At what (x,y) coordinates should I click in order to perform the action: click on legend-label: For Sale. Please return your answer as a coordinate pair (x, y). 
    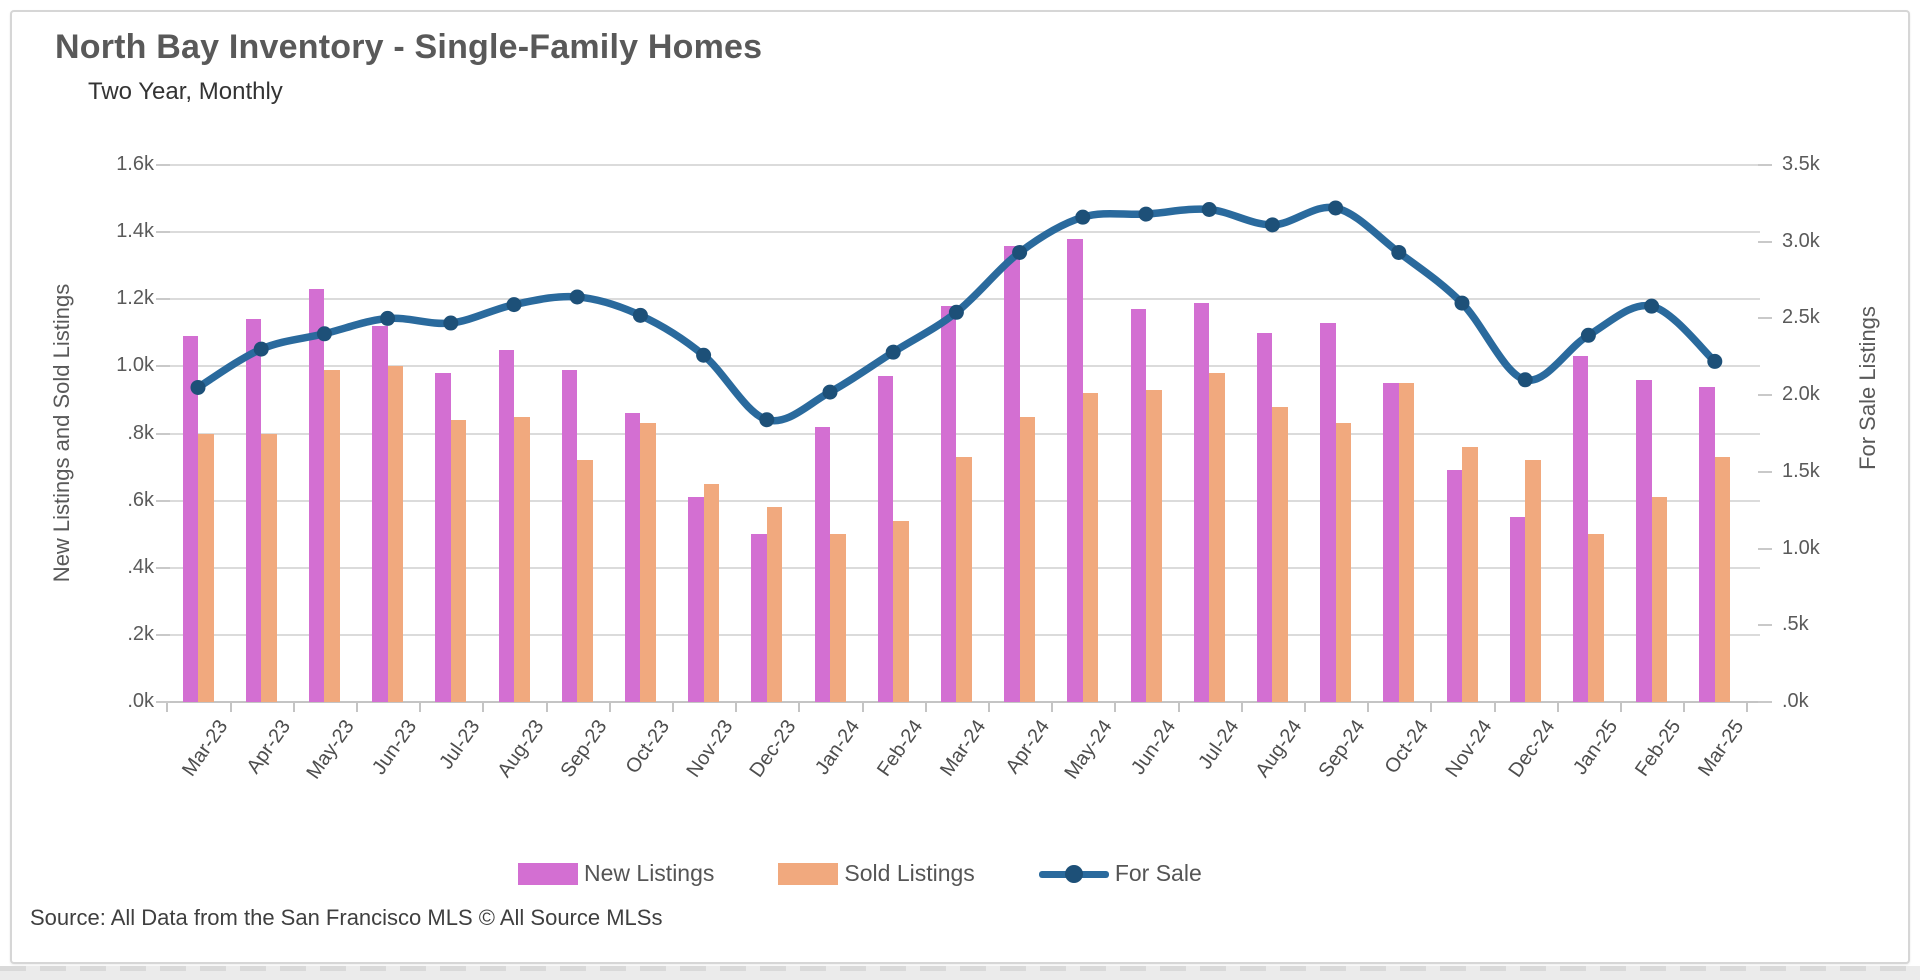
    Looking at the image, I should click on (1158, 873).